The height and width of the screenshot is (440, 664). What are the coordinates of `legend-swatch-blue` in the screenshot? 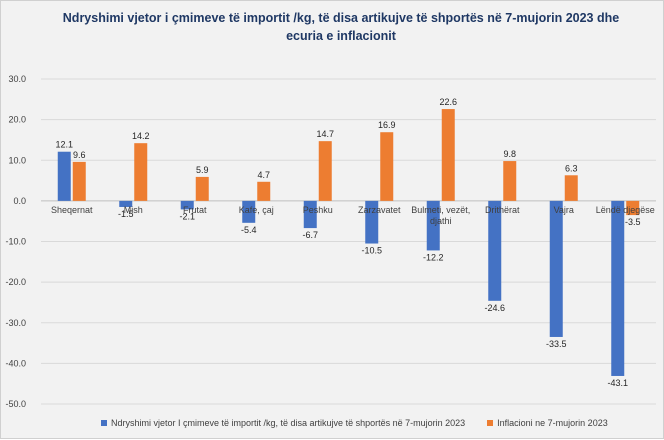 It's located at (104, 423).